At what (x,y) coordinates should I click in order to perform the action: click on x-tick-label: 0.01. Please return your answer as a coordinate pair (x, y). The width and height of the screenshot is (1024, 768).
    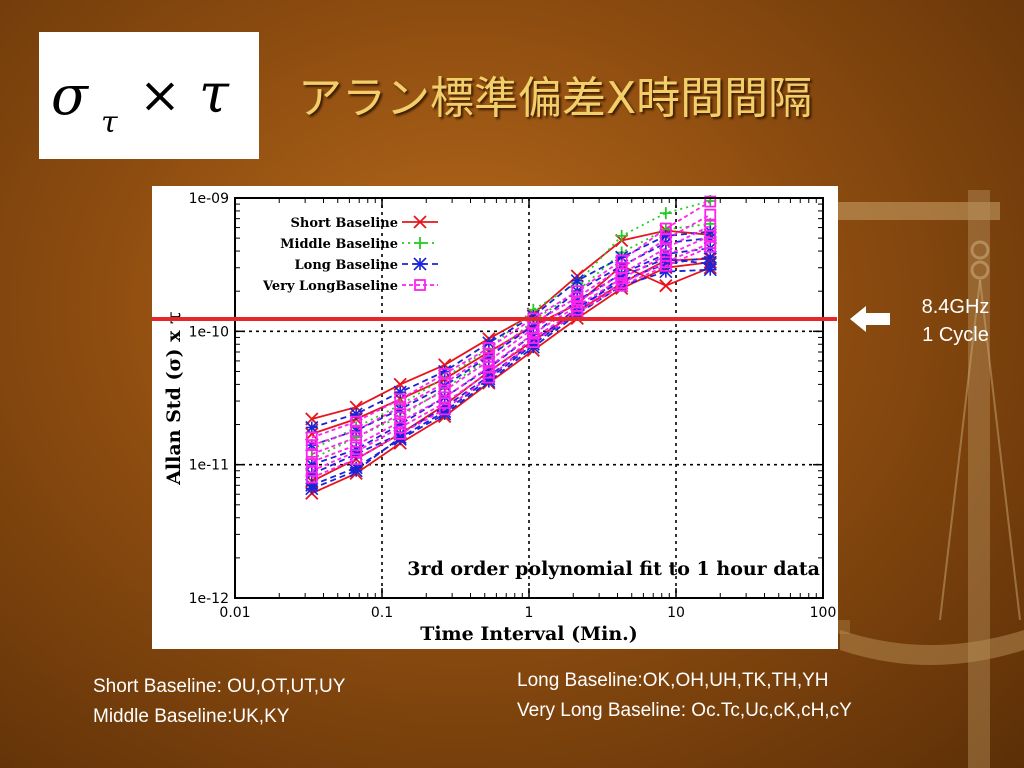
    Looking at the image, I should click on (234, 613).